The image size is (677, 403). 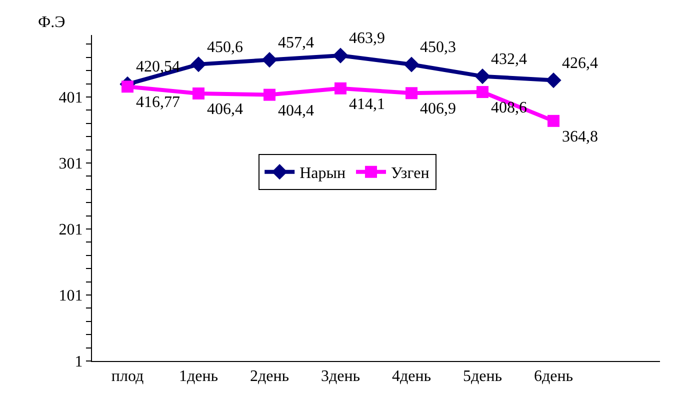 What do you see at coordinates (52, 22) in the screenshot?
I see `y-axis-title: Ф.Э` at bounding box center [52, 22].